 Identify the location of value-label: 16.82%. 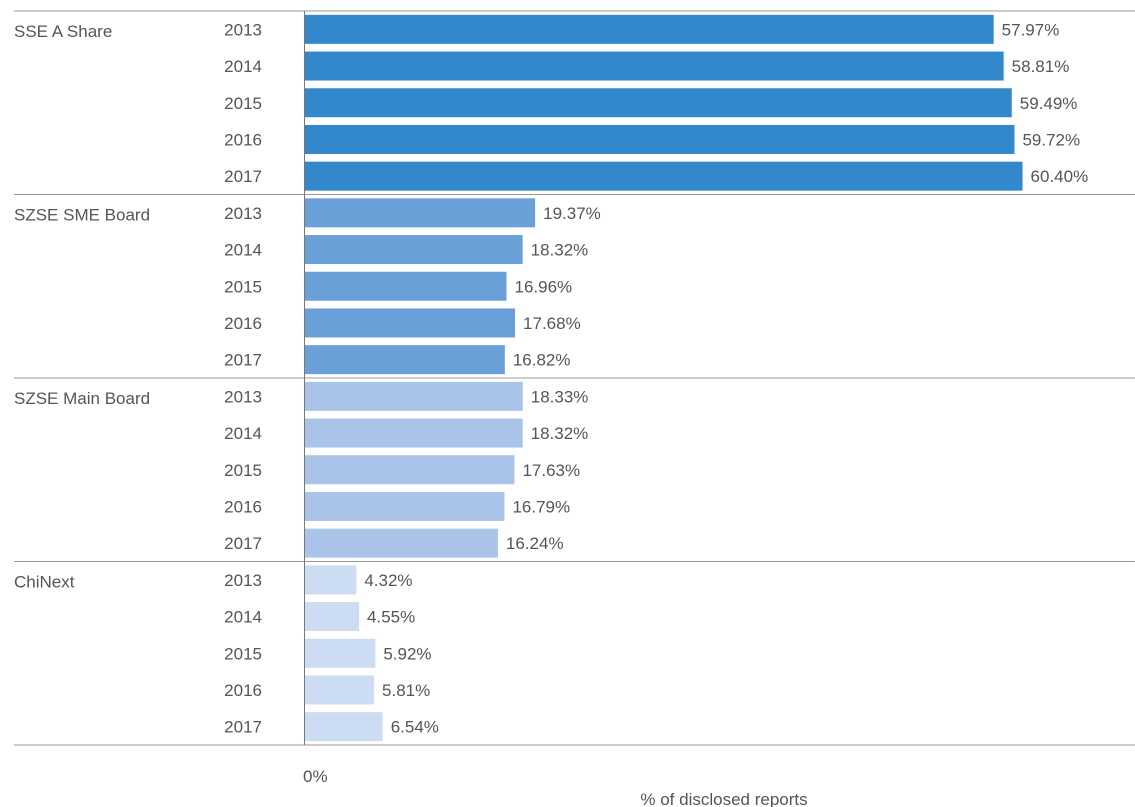
(542, 360).